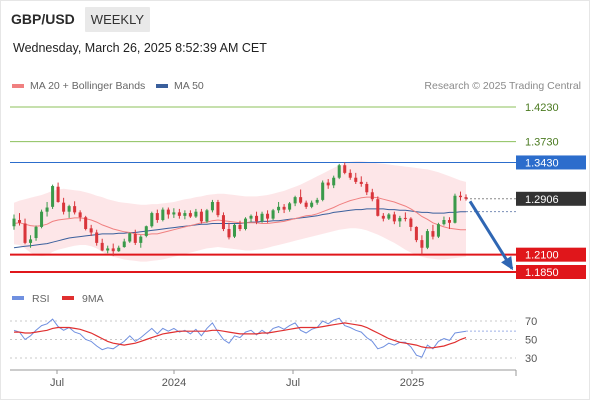 This screenshot has height=400, width=590. What do you see at coordinates (18, 86) in the screenshot?
I see `ma20-swatch` at bounding box center [18, 86].